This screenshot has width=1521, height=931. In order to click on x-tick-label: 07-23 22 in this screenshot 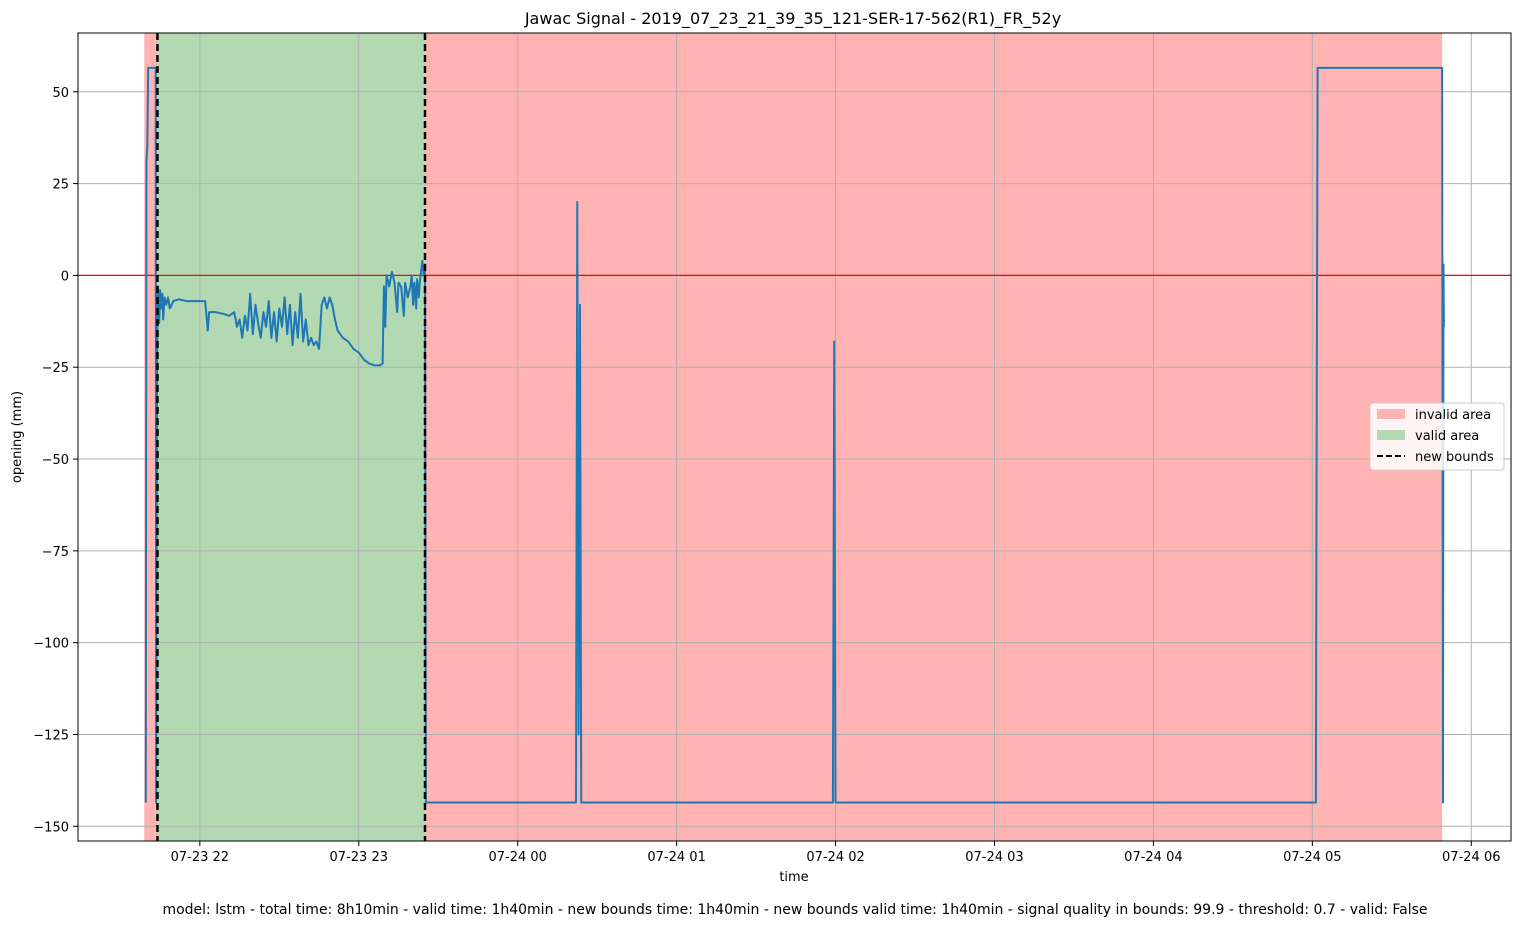, I will do `click(200, 857)`.